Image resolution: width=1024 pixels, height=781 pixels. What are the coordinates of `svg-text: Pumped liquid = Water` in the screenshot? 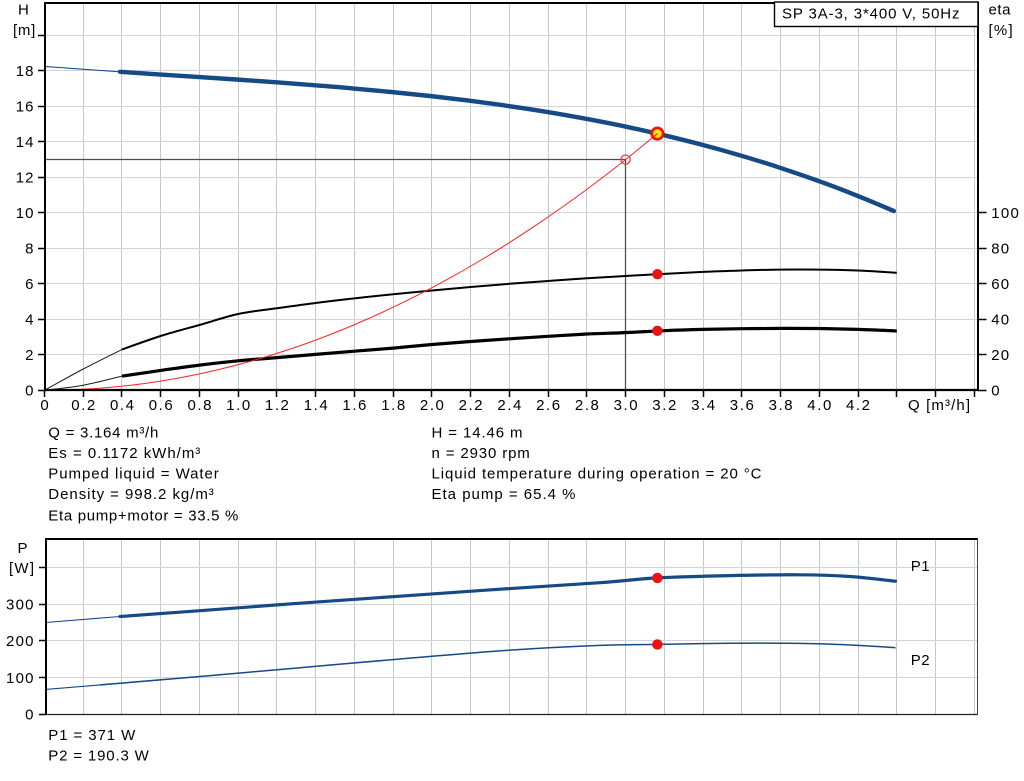 It's located at (133, 474).